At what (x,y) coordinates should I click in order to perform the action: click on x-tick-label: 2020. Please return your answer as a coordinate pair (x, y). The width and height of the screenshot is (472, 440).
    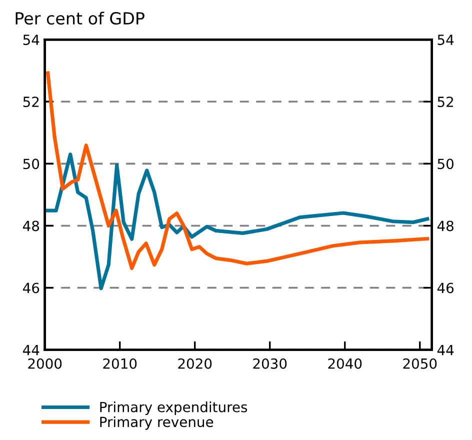
    Looking at the image, I should click on (195, 363).